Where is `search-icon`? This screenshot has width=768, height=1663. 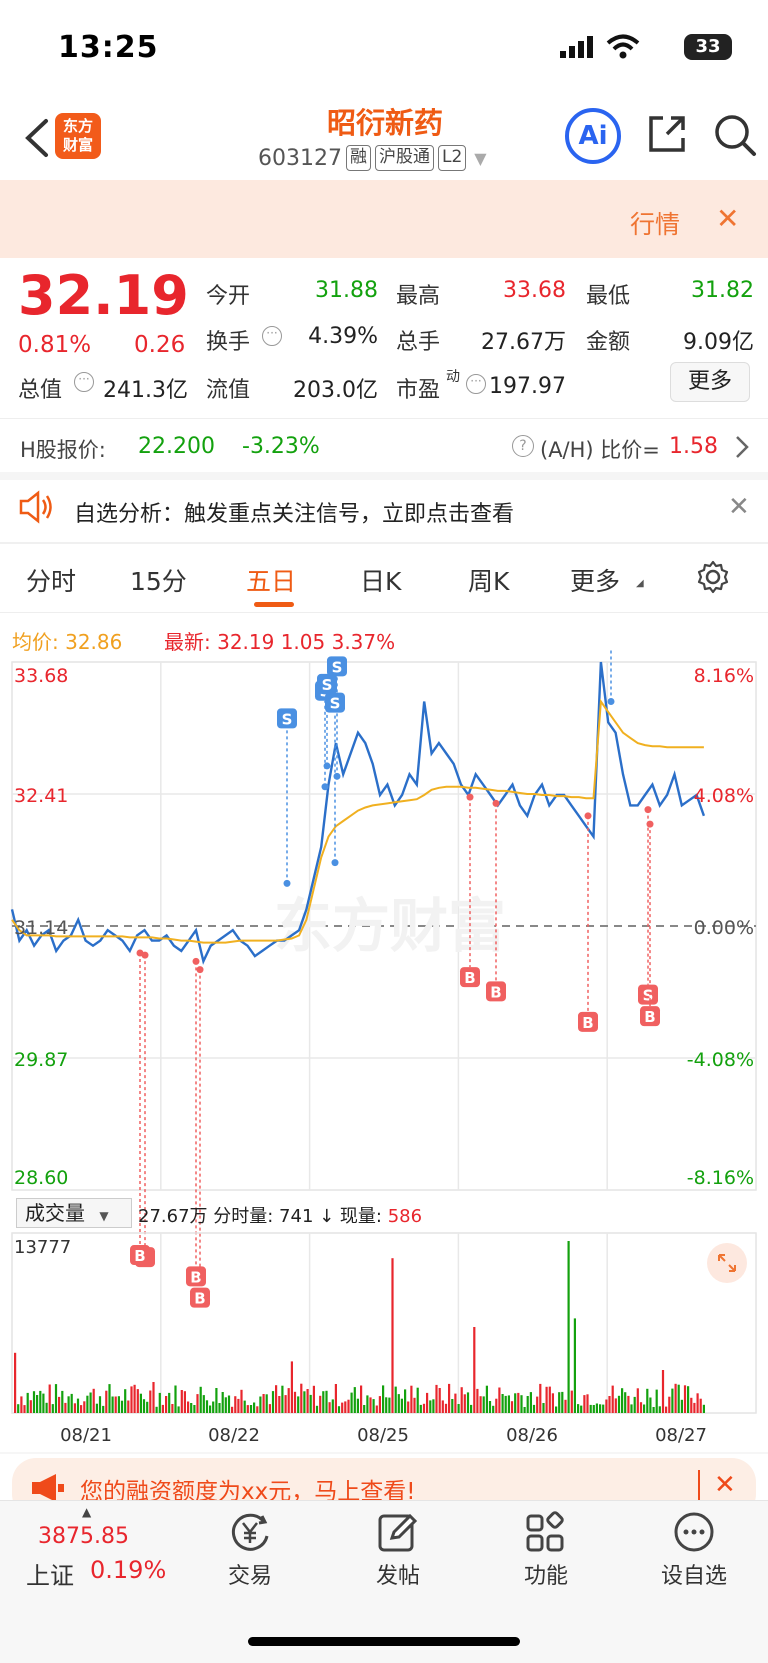
search-icon is located at coordinates (735, 135).